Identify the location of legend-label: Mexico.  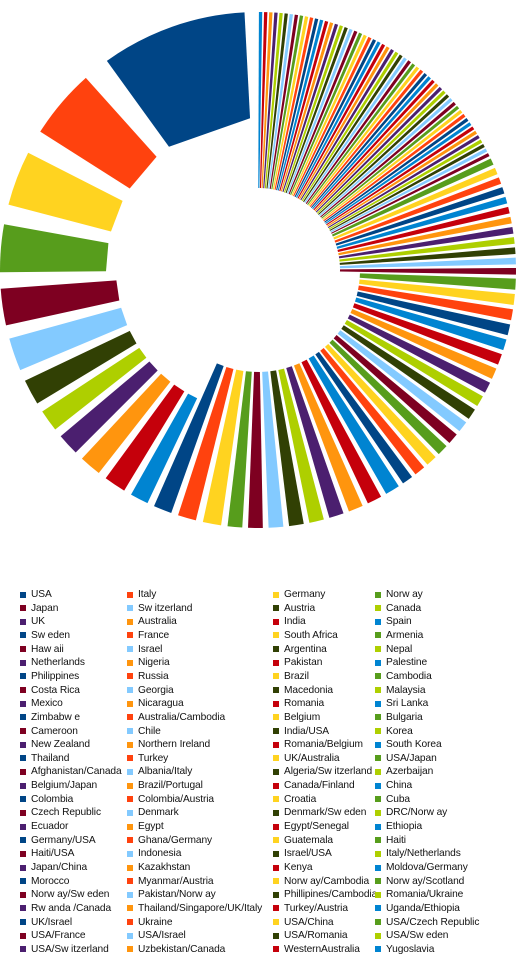
(47, 704).